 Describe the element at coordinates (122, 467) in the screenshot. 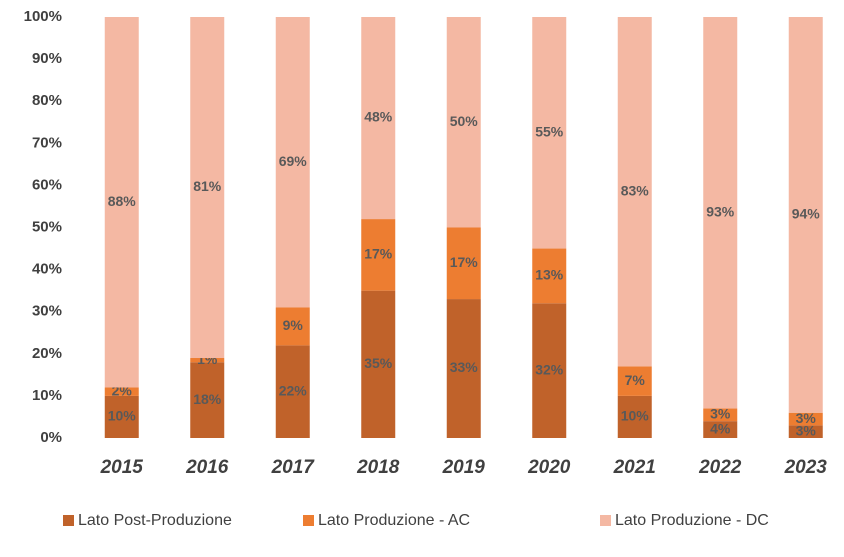

I see `x-tick-label: 2015` at that location.